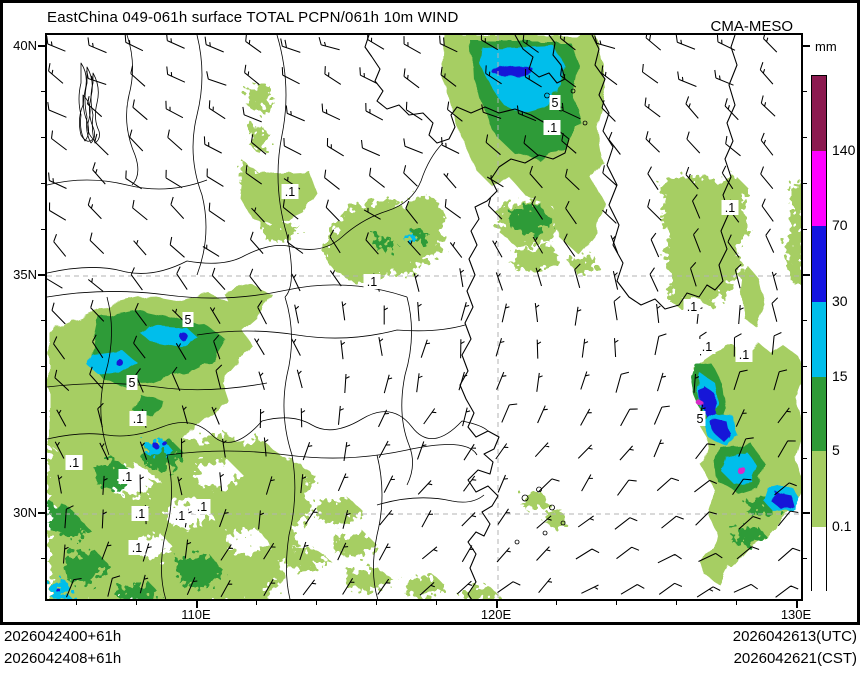  What do you see at coordinates (795, 658) in the screenshot?
I see `valid-time-cst: 2026042621(CST)` at bounding box center [795, 658].